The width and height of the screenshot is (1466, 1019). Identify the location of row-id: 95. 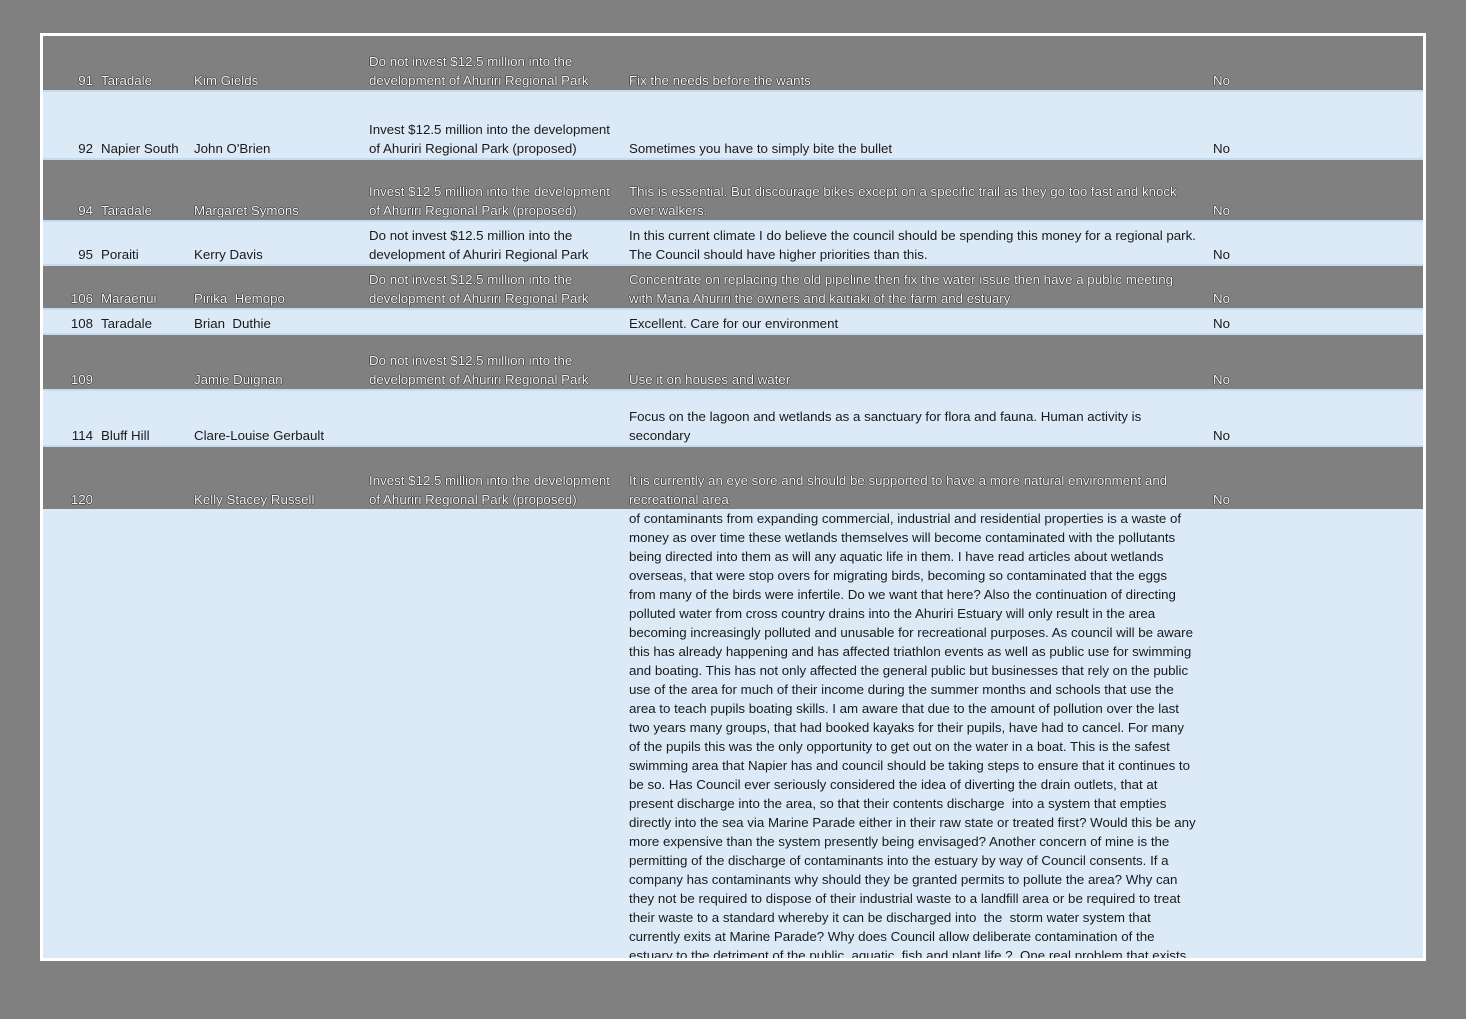
(85, 254).